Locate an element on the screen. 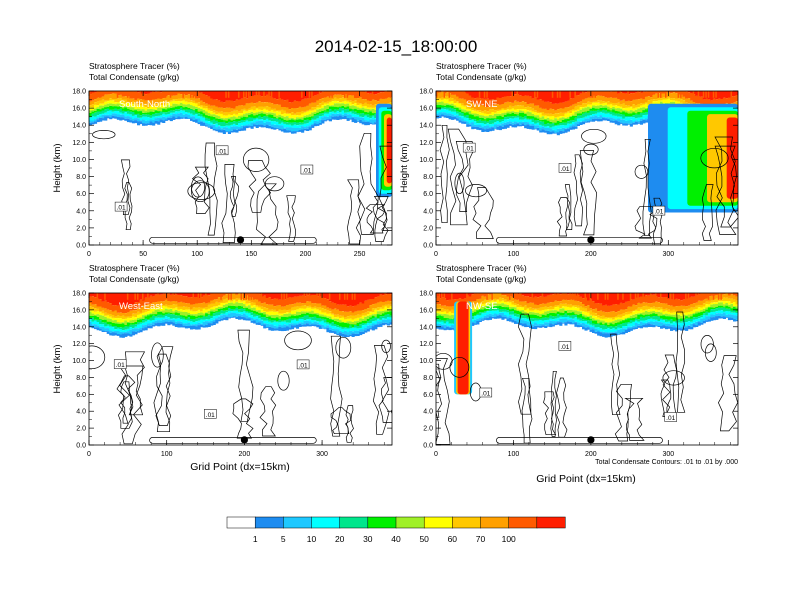 The height and width of the screenshot is (612, 792). x-tick-label: 100 is located at coordinates (167, 454).